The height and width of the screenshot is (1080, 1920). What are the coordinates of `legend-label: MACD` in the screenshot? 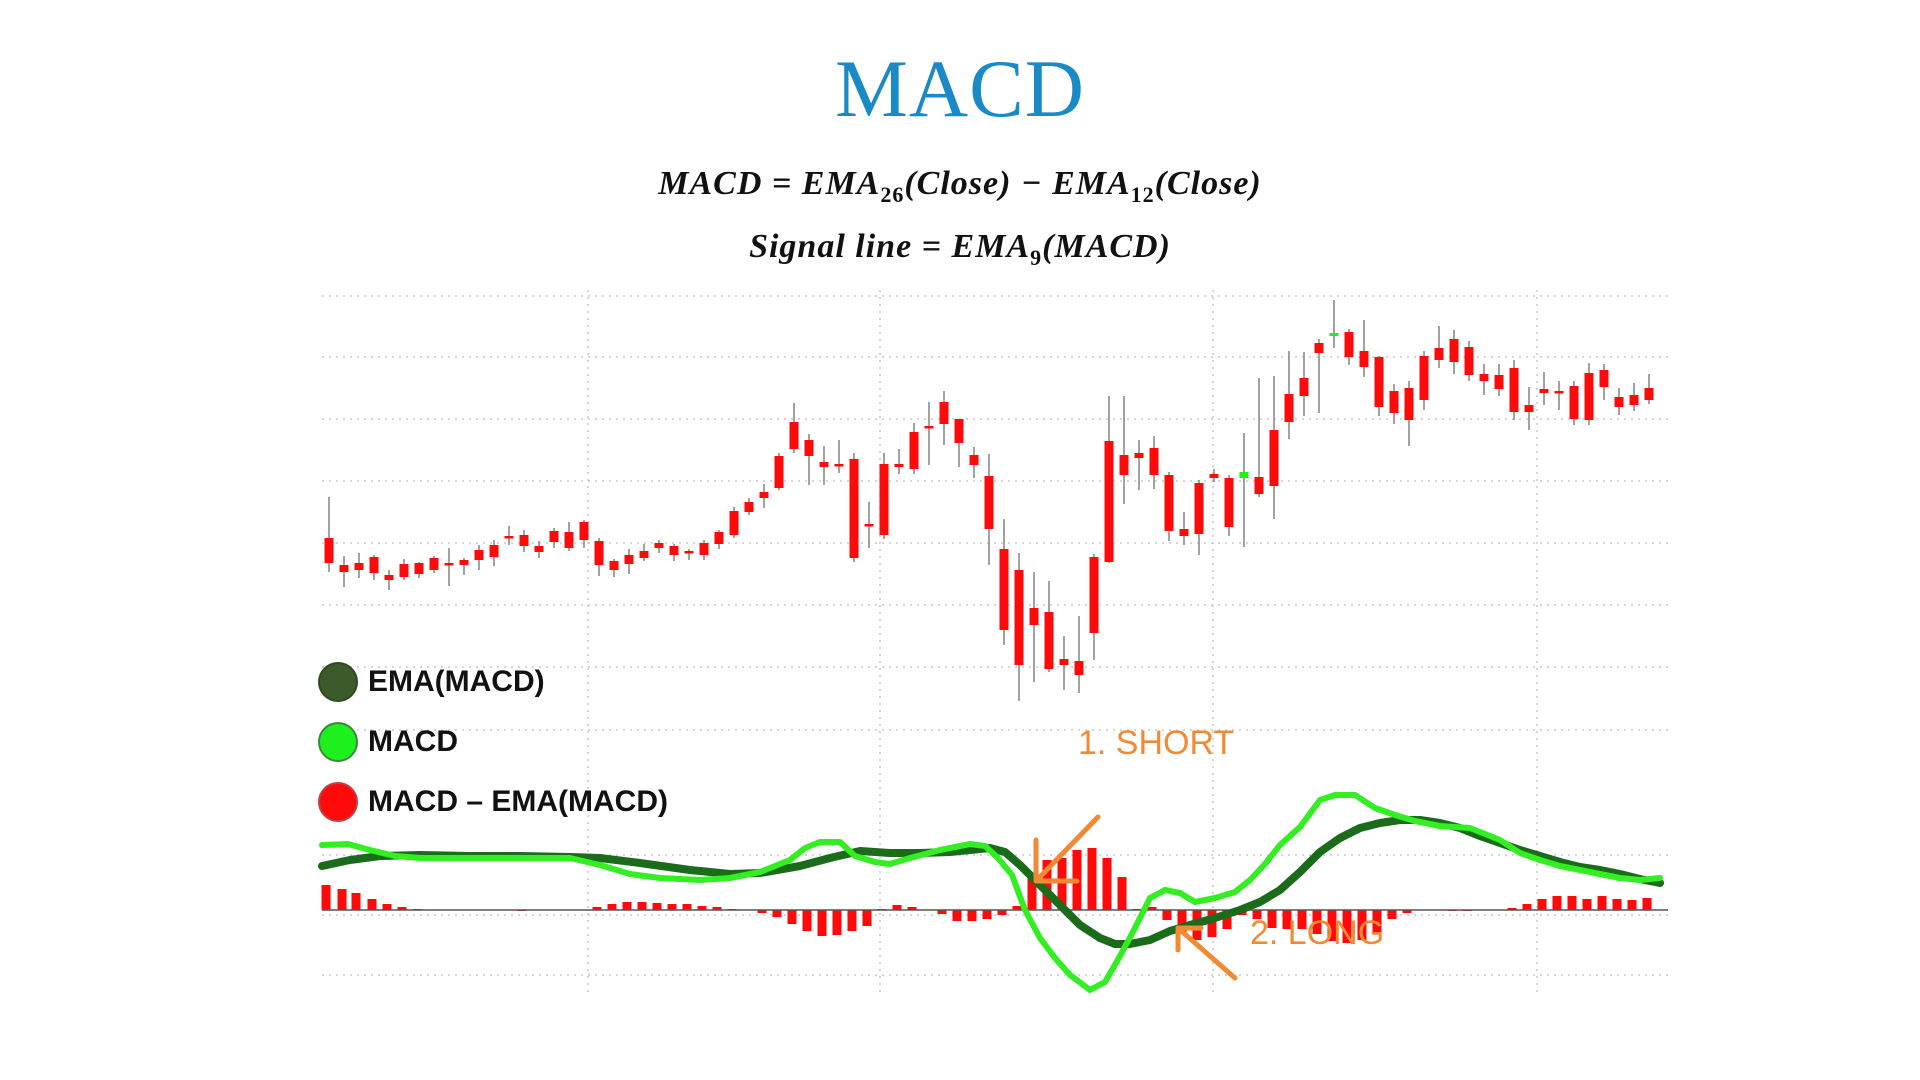 It's located at (413, 741).